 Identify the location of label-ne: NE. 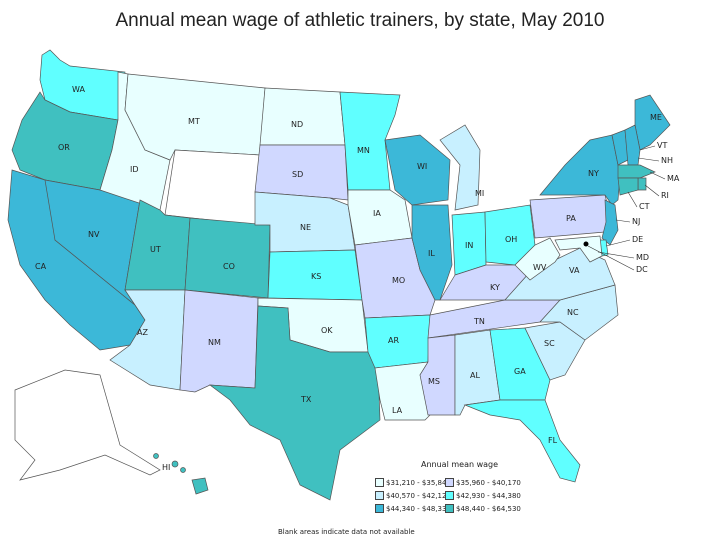
(305, 227).